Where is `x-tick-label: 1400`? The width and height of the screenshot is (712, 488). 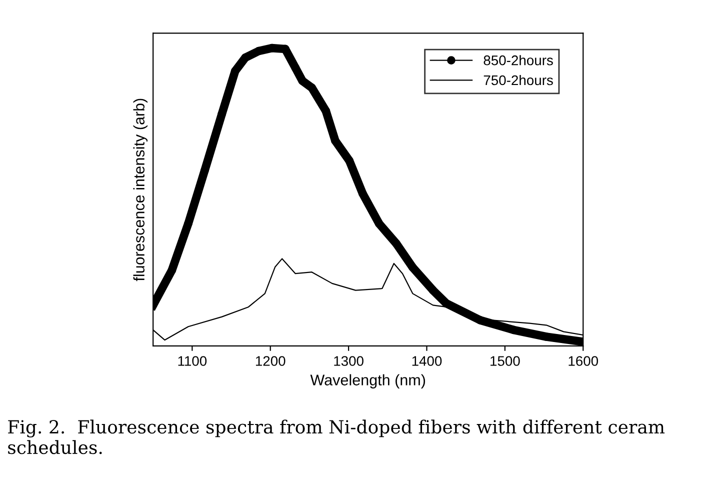
x-tick-label: 1400 is located at coordinates (427, 361).